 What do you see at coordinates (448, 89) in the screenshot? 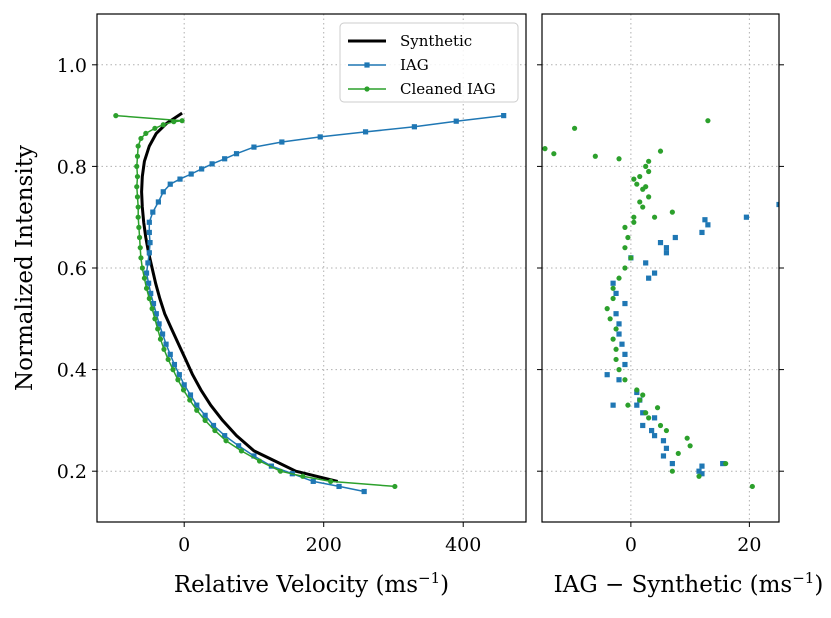
I see `legend-label-cleaned-iag: Cleaned IAG` at bounding box center [448, 89].